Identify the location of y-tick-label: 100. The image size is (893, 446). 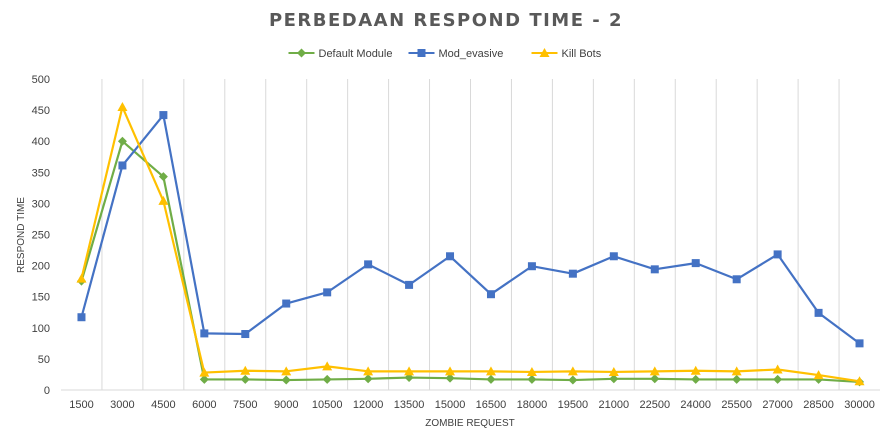
(41, 329).